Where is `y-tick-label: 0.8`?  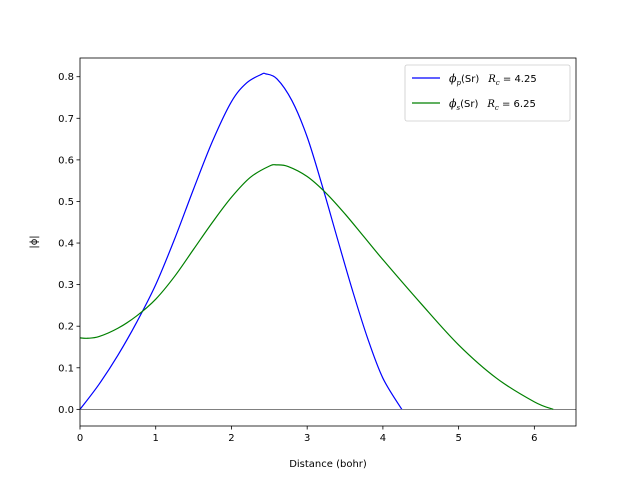 y-tick-label: 0.8 is located at coordinates (66, 77).